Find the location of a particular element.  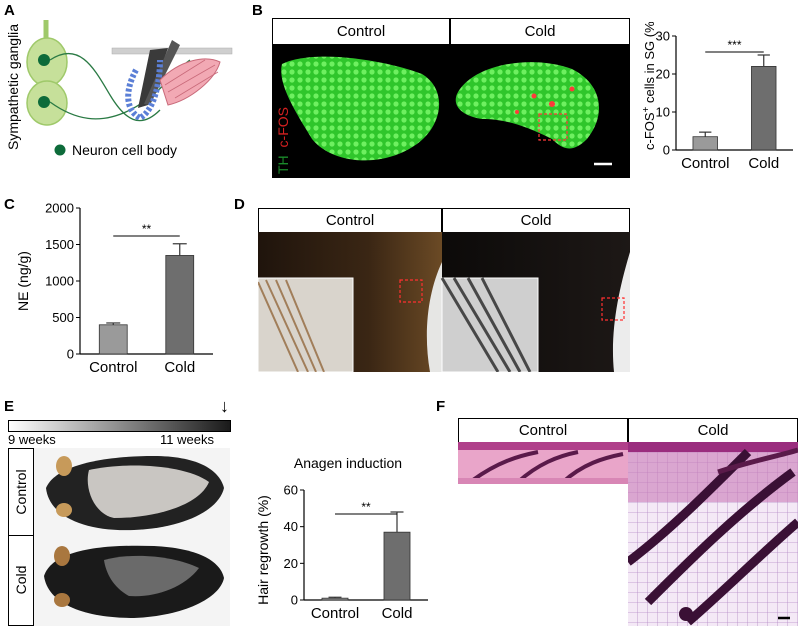

panel-e-row-labels: Control Cold is located at coordinates (21, 532).